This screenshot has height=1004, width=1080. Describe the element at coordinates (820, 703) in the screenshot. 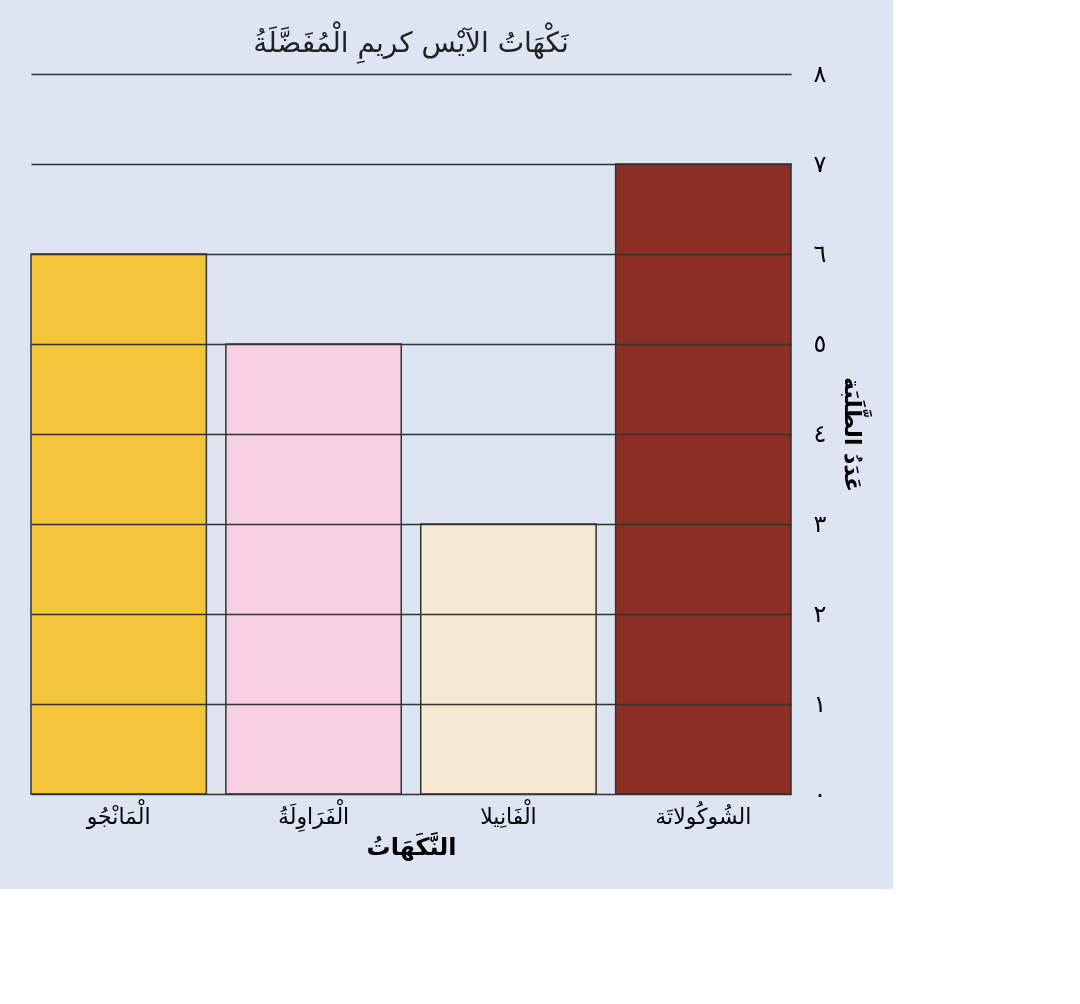

I see `y-tick-label: ١` at that location.